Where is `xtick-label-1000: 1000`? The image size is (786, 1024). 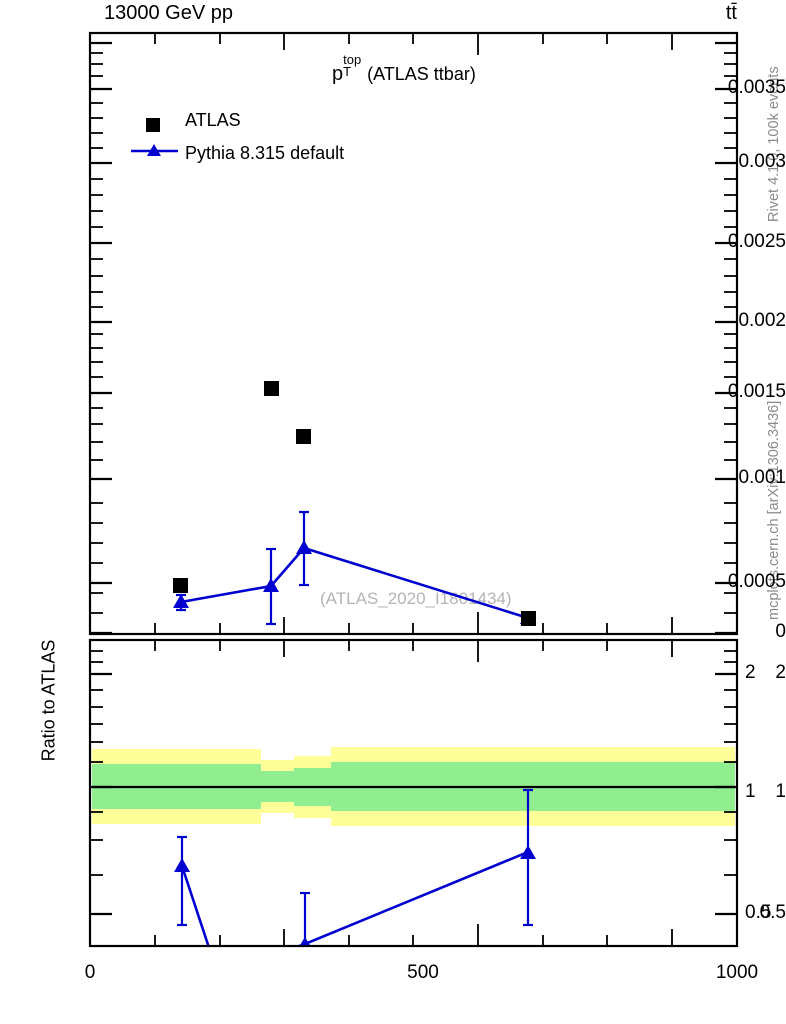 xtick-label-1000: 1000 is located at coordinates (737, 972).